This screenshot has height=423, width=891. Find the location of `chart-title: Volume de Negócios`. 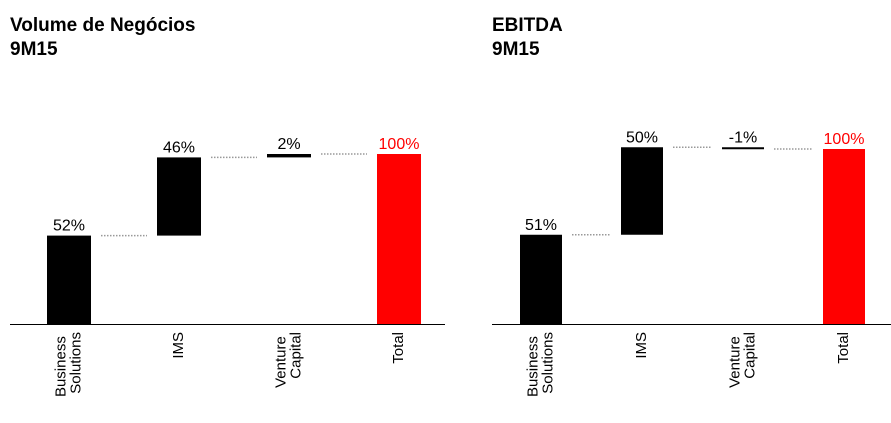

chart-title: Volume de Negócios is located at coordinates (102, 25).